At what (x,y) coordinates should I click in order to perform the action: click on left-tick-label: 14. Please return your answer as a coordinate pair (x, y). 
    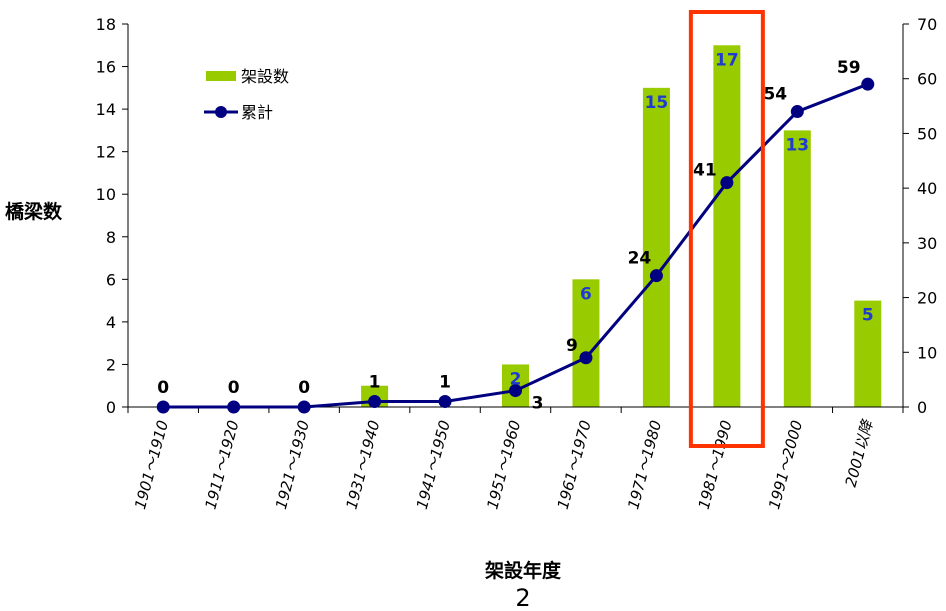
    Looking at the image, I should click on (106, 109).